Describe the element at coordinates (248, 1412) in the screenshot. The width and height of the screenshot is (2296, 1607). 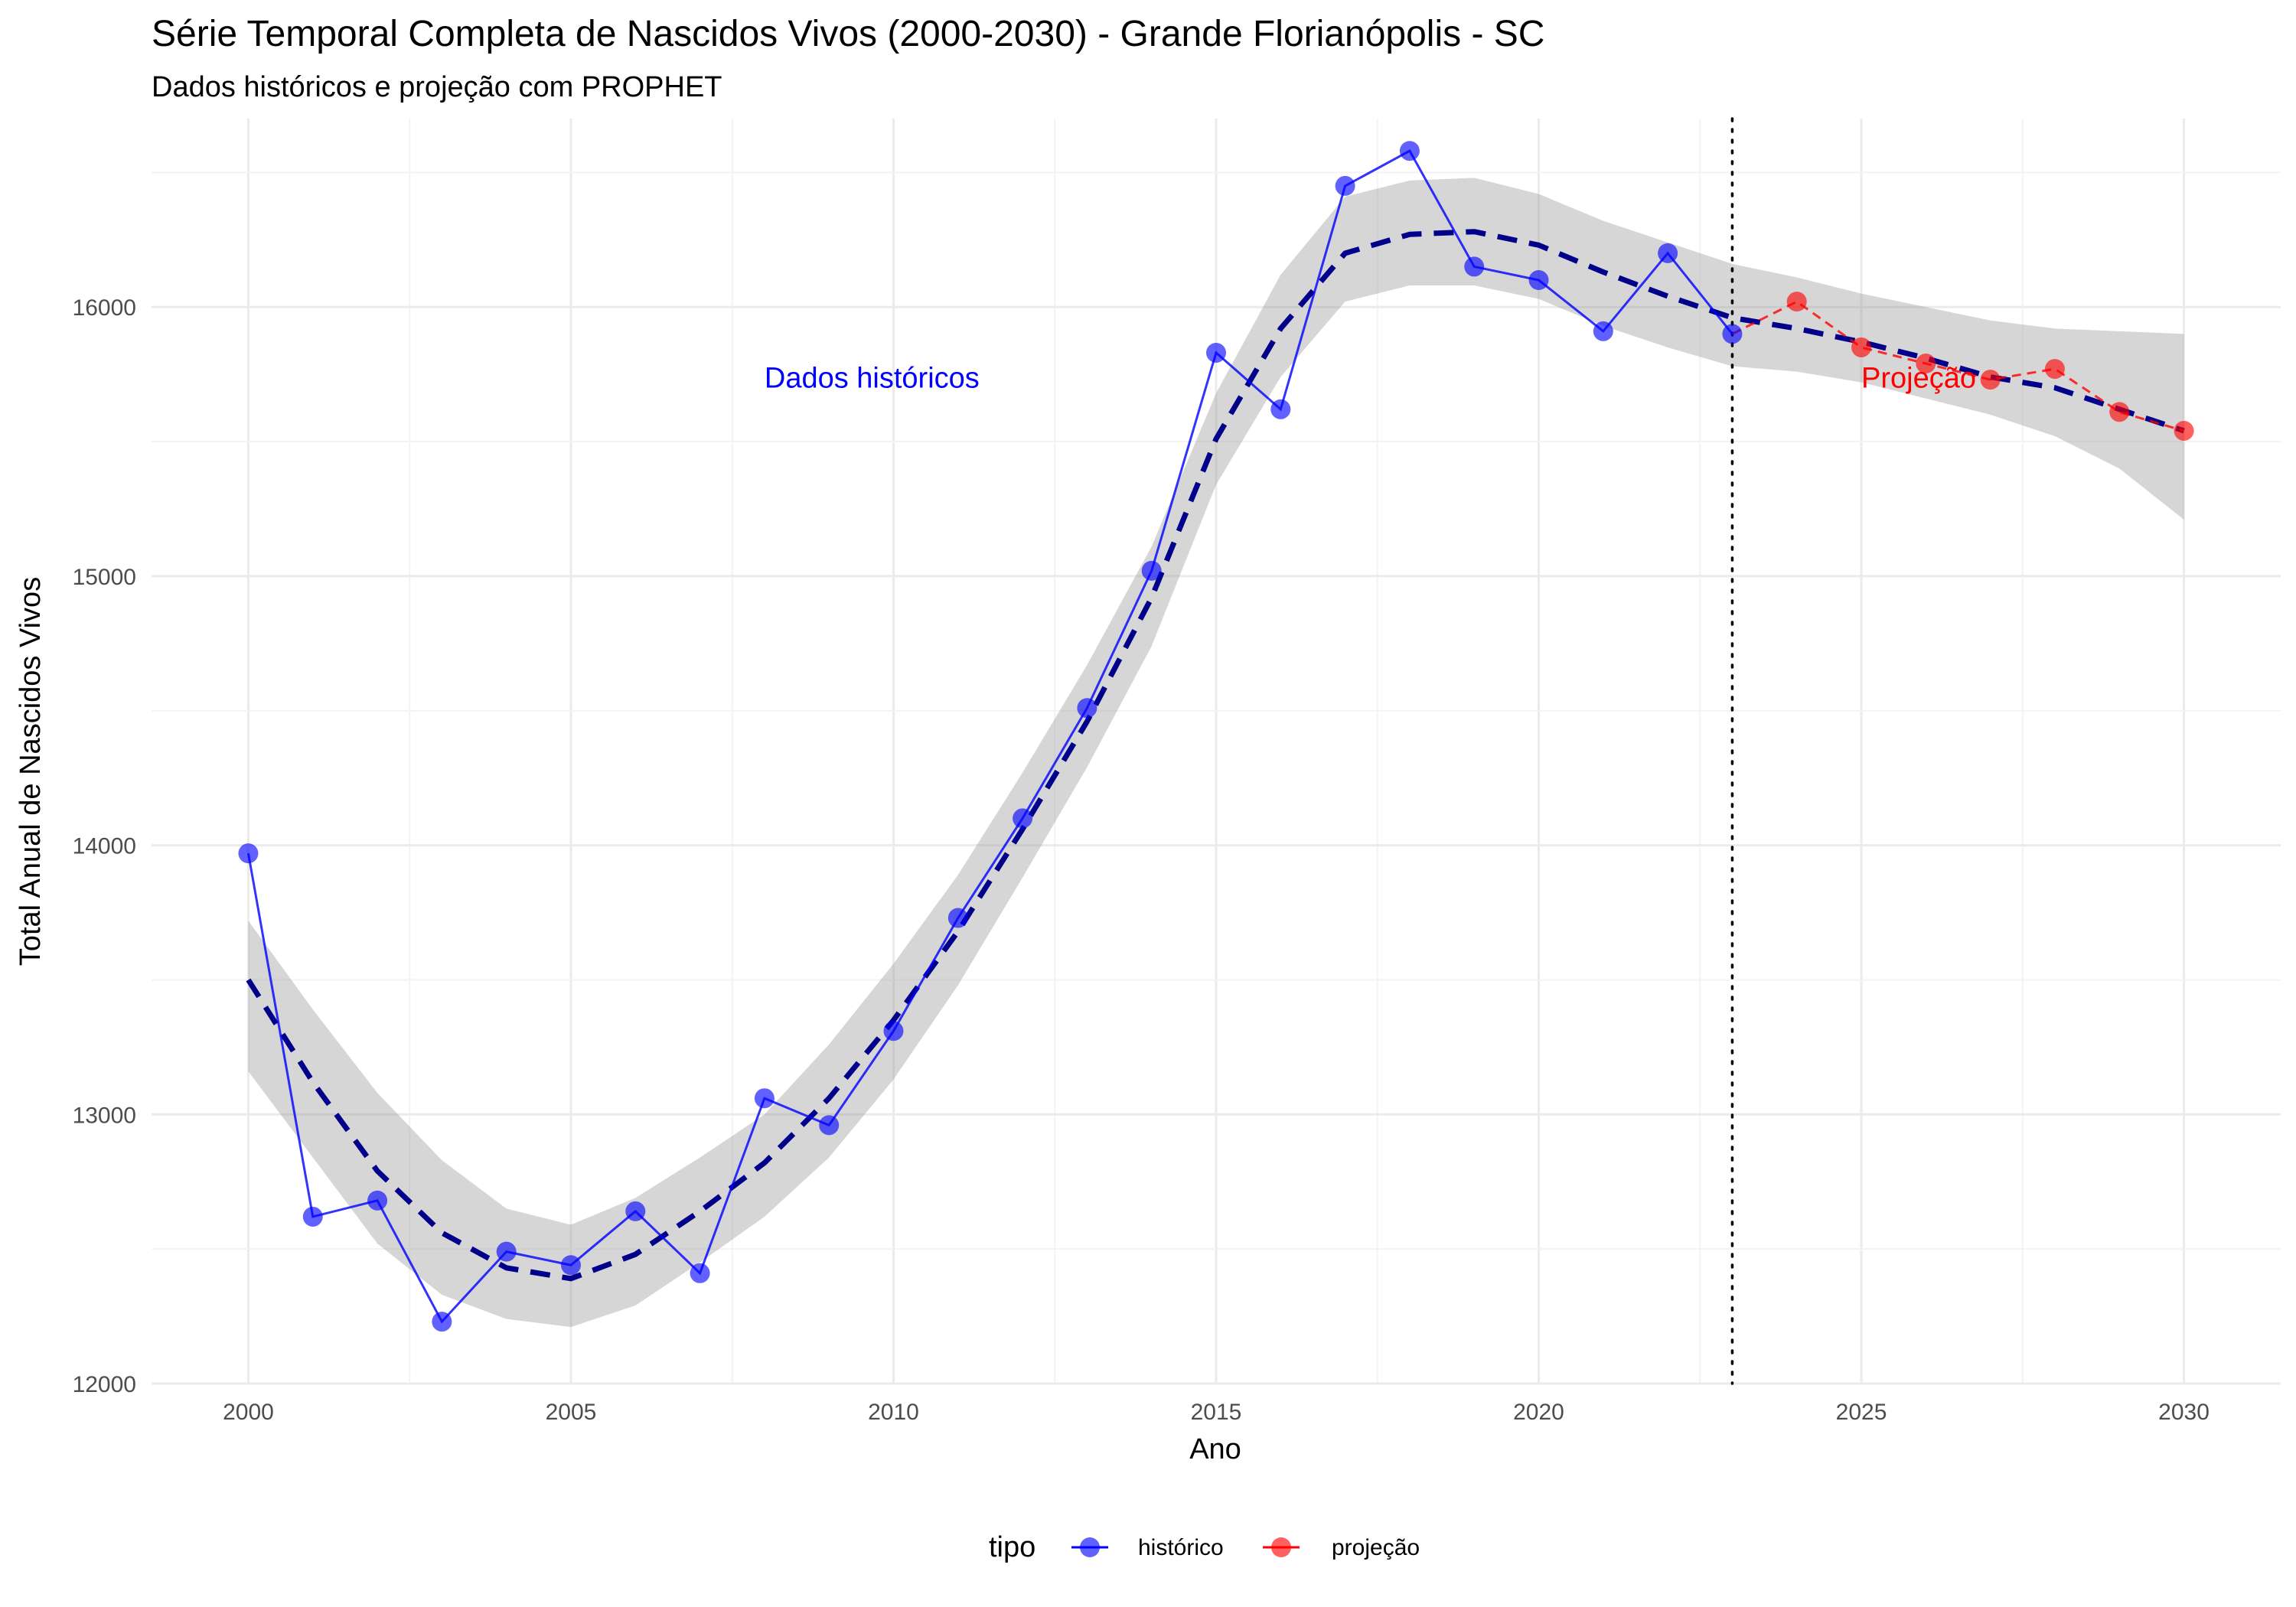
I see `x-tick-label: 2000` at that location.